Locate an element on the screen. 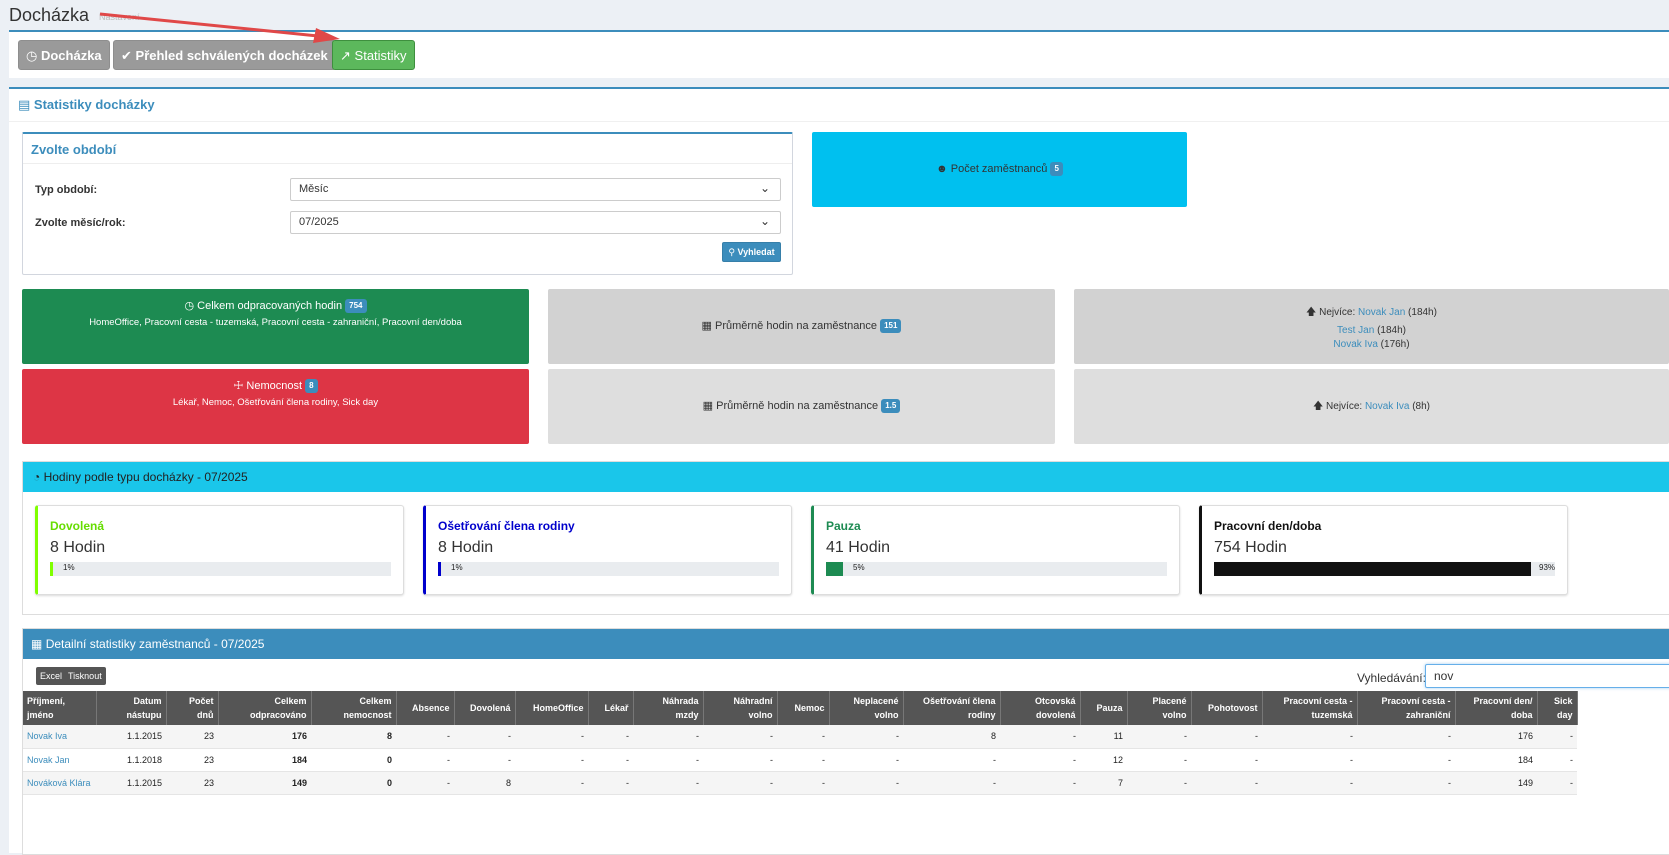 This screenshot has width=1669, height=855. most-hours-name-3: Novak Iva is located at coordinates (1355, 344).